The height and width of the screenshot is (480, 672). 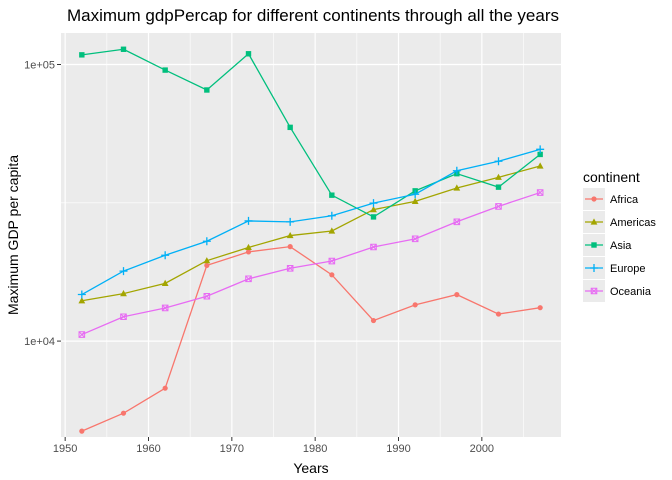 What do you see at coordinates (39, 66) in the screenshot?
I see `y-tick-label: 1e+05` at bounding box center [39, 66].